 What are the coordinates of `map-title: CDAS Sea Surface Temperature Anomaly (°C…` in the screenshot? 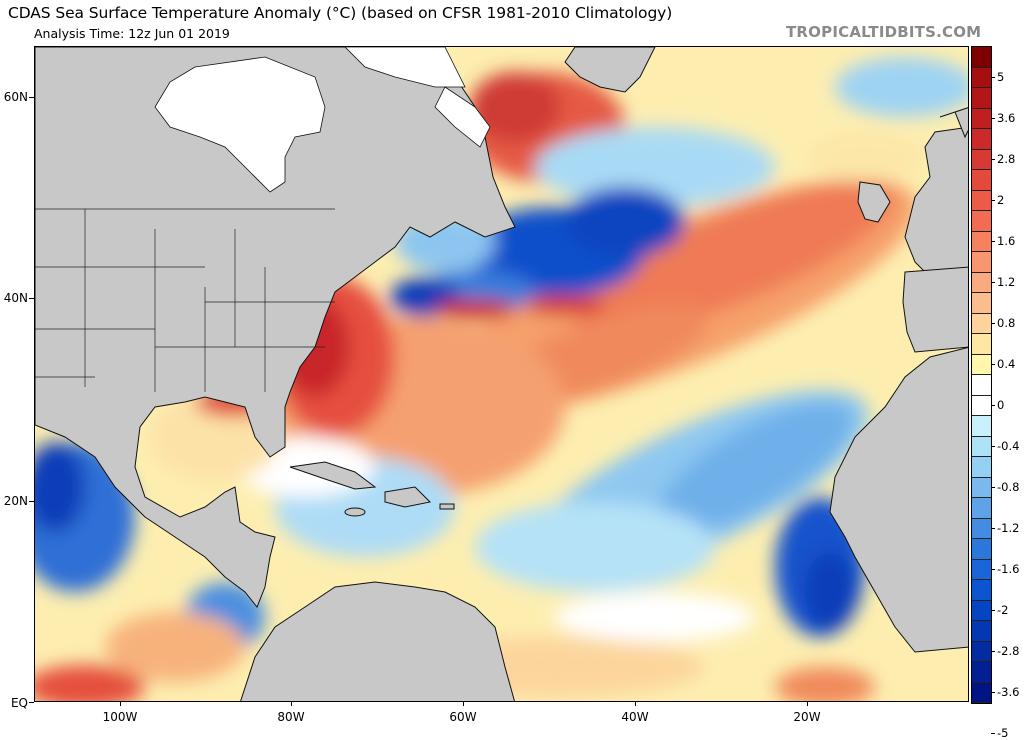 It's located at (340, 13).